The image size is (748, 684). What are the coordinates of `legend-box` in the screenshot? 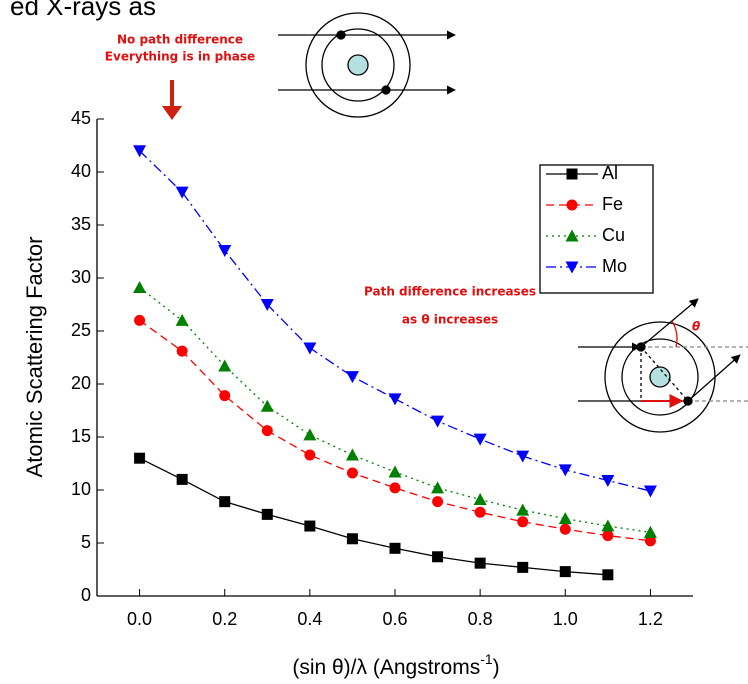 It's located at (596, 229).